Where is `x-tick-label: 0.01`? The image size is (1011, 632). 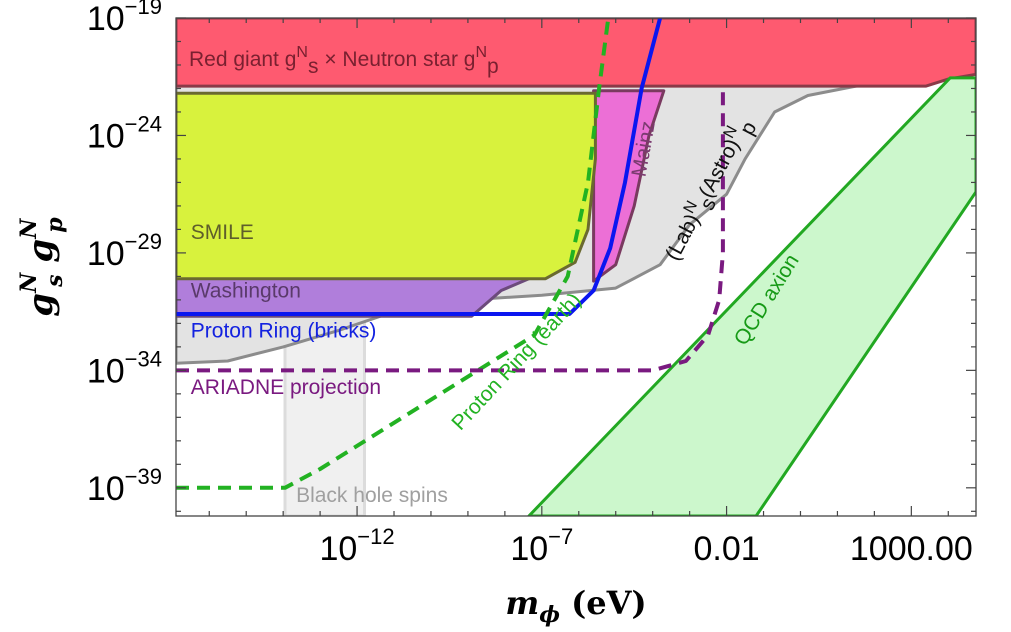 x-tick-label: 0.01 is located at coordinates (726, 549).